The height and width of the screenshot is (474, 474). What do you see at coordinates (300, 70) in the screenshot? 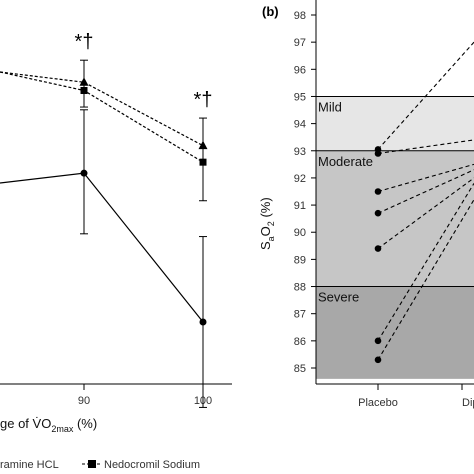
I see `y-tick-label: 96` at bounding box center [300, 70].